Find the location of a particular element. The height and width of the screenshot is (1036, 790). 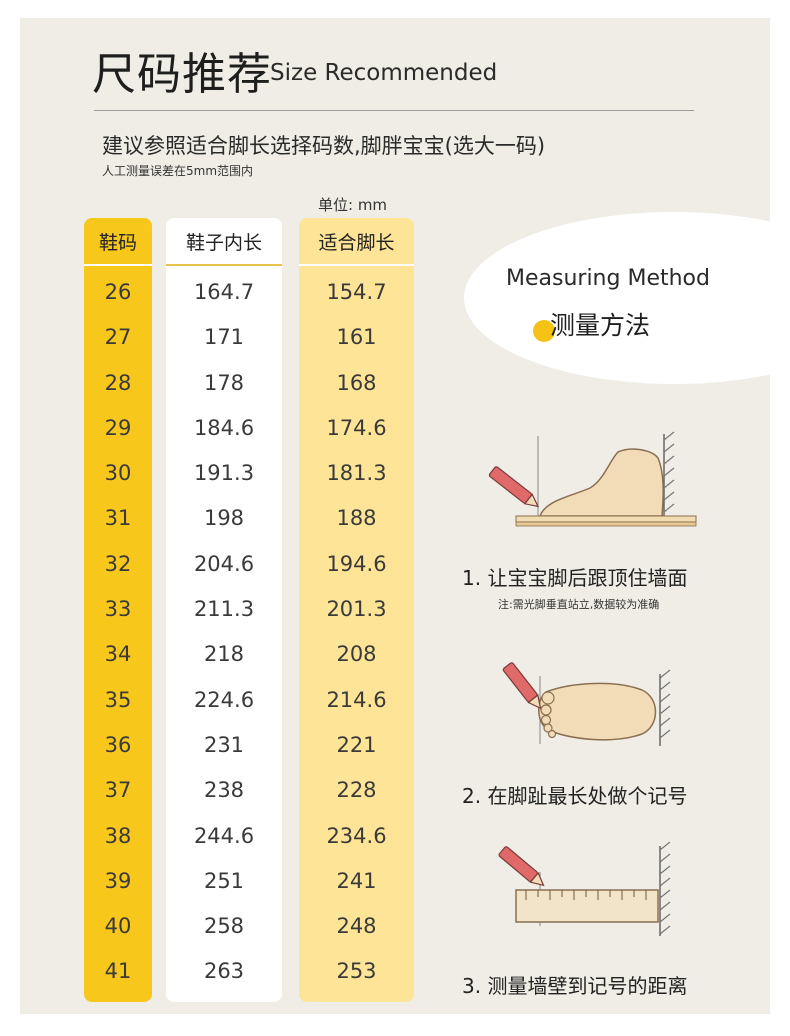

foot-length-cell: 188 is located at coordinates (356, 518).